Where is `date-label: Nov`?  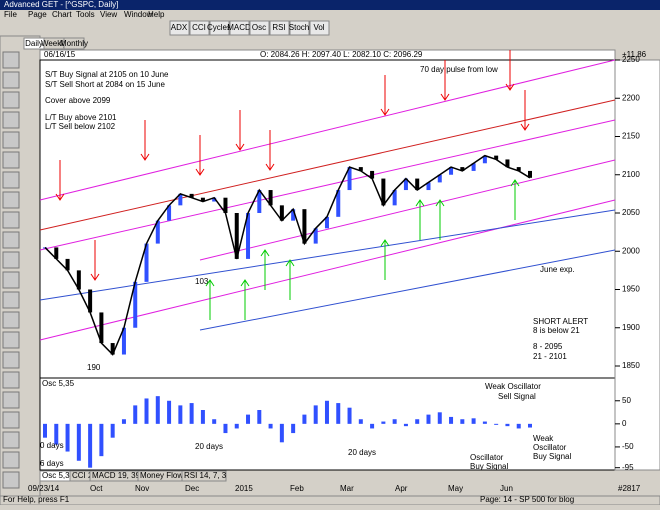
date-label: Nov is located at coordinates (142, 488).